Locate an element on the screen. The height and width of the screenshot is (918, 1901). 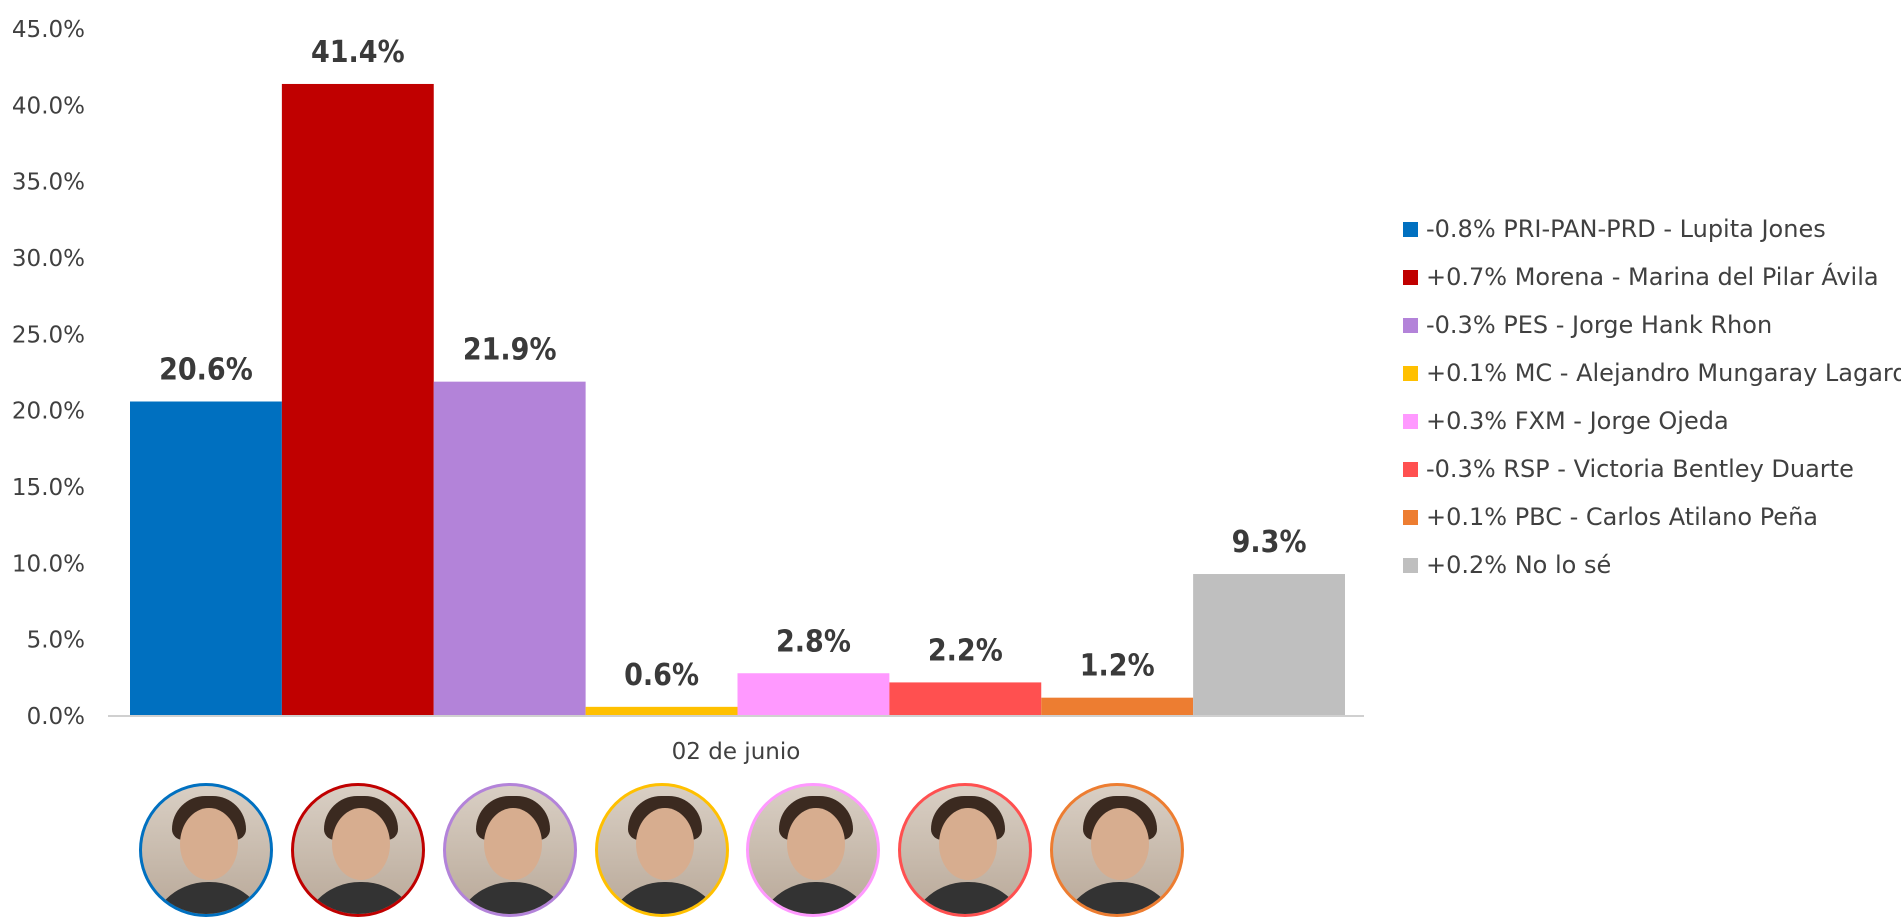
y-tick-label: 10.0% is located at coordinates (48, 564).